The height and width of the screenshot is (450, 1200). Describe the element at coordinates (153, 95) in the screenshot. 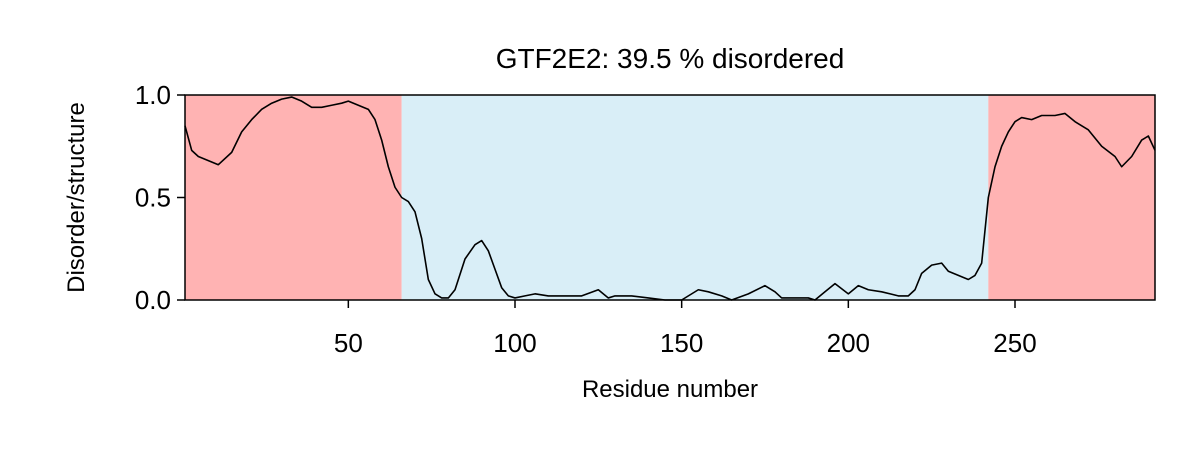

I see `y-tick-label: 1.0` at that location.